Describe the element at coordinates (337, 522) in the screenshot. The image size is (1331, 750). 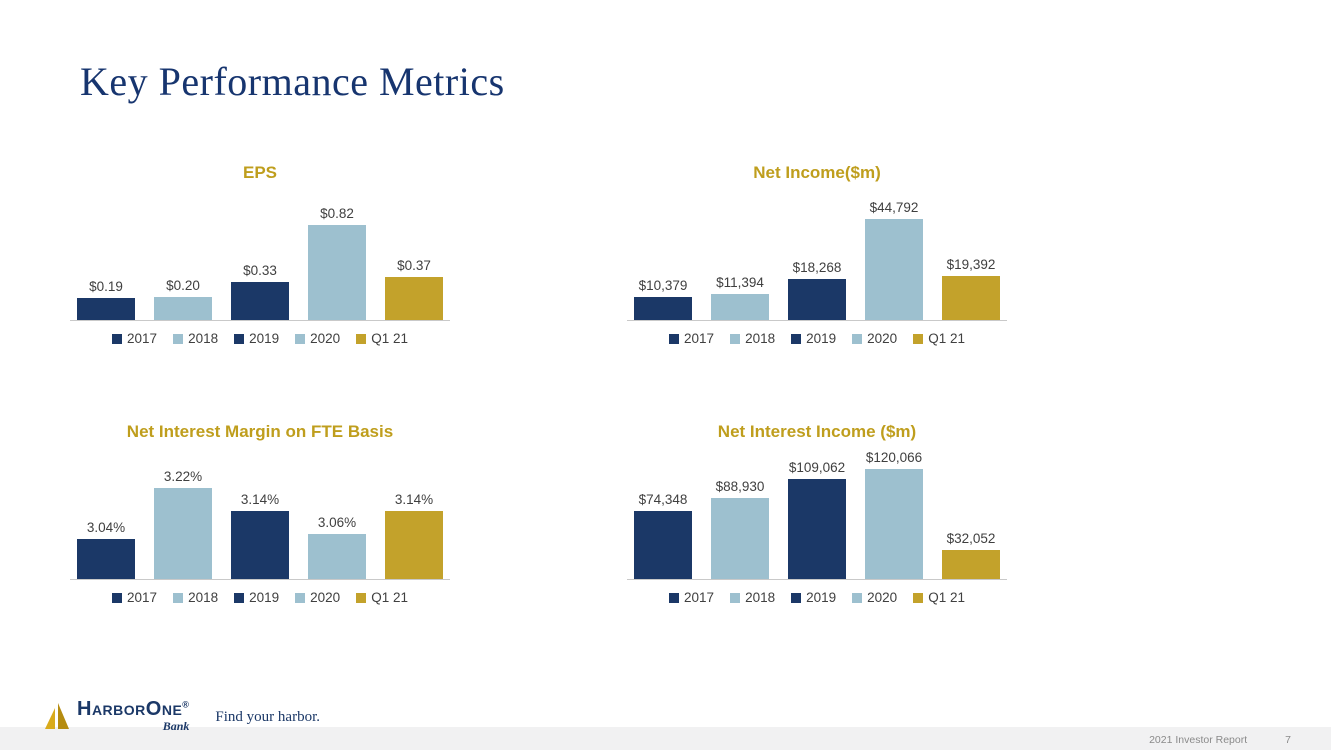
I see `bar-value-label: 3.06%` at that location.